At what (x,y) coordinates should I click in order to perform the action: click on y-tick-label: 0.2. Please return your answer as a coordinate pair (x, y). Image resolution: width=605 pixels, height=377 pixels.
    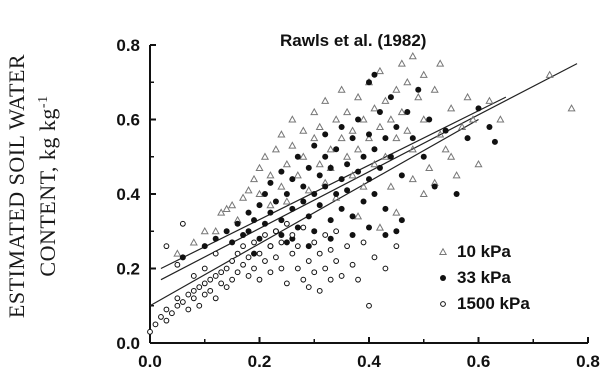
    Looking at the image, I should click on (128, 269).